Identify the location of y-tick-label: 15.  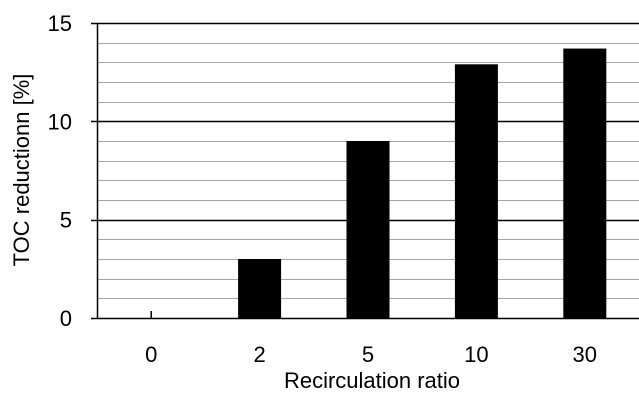
(60, 23).